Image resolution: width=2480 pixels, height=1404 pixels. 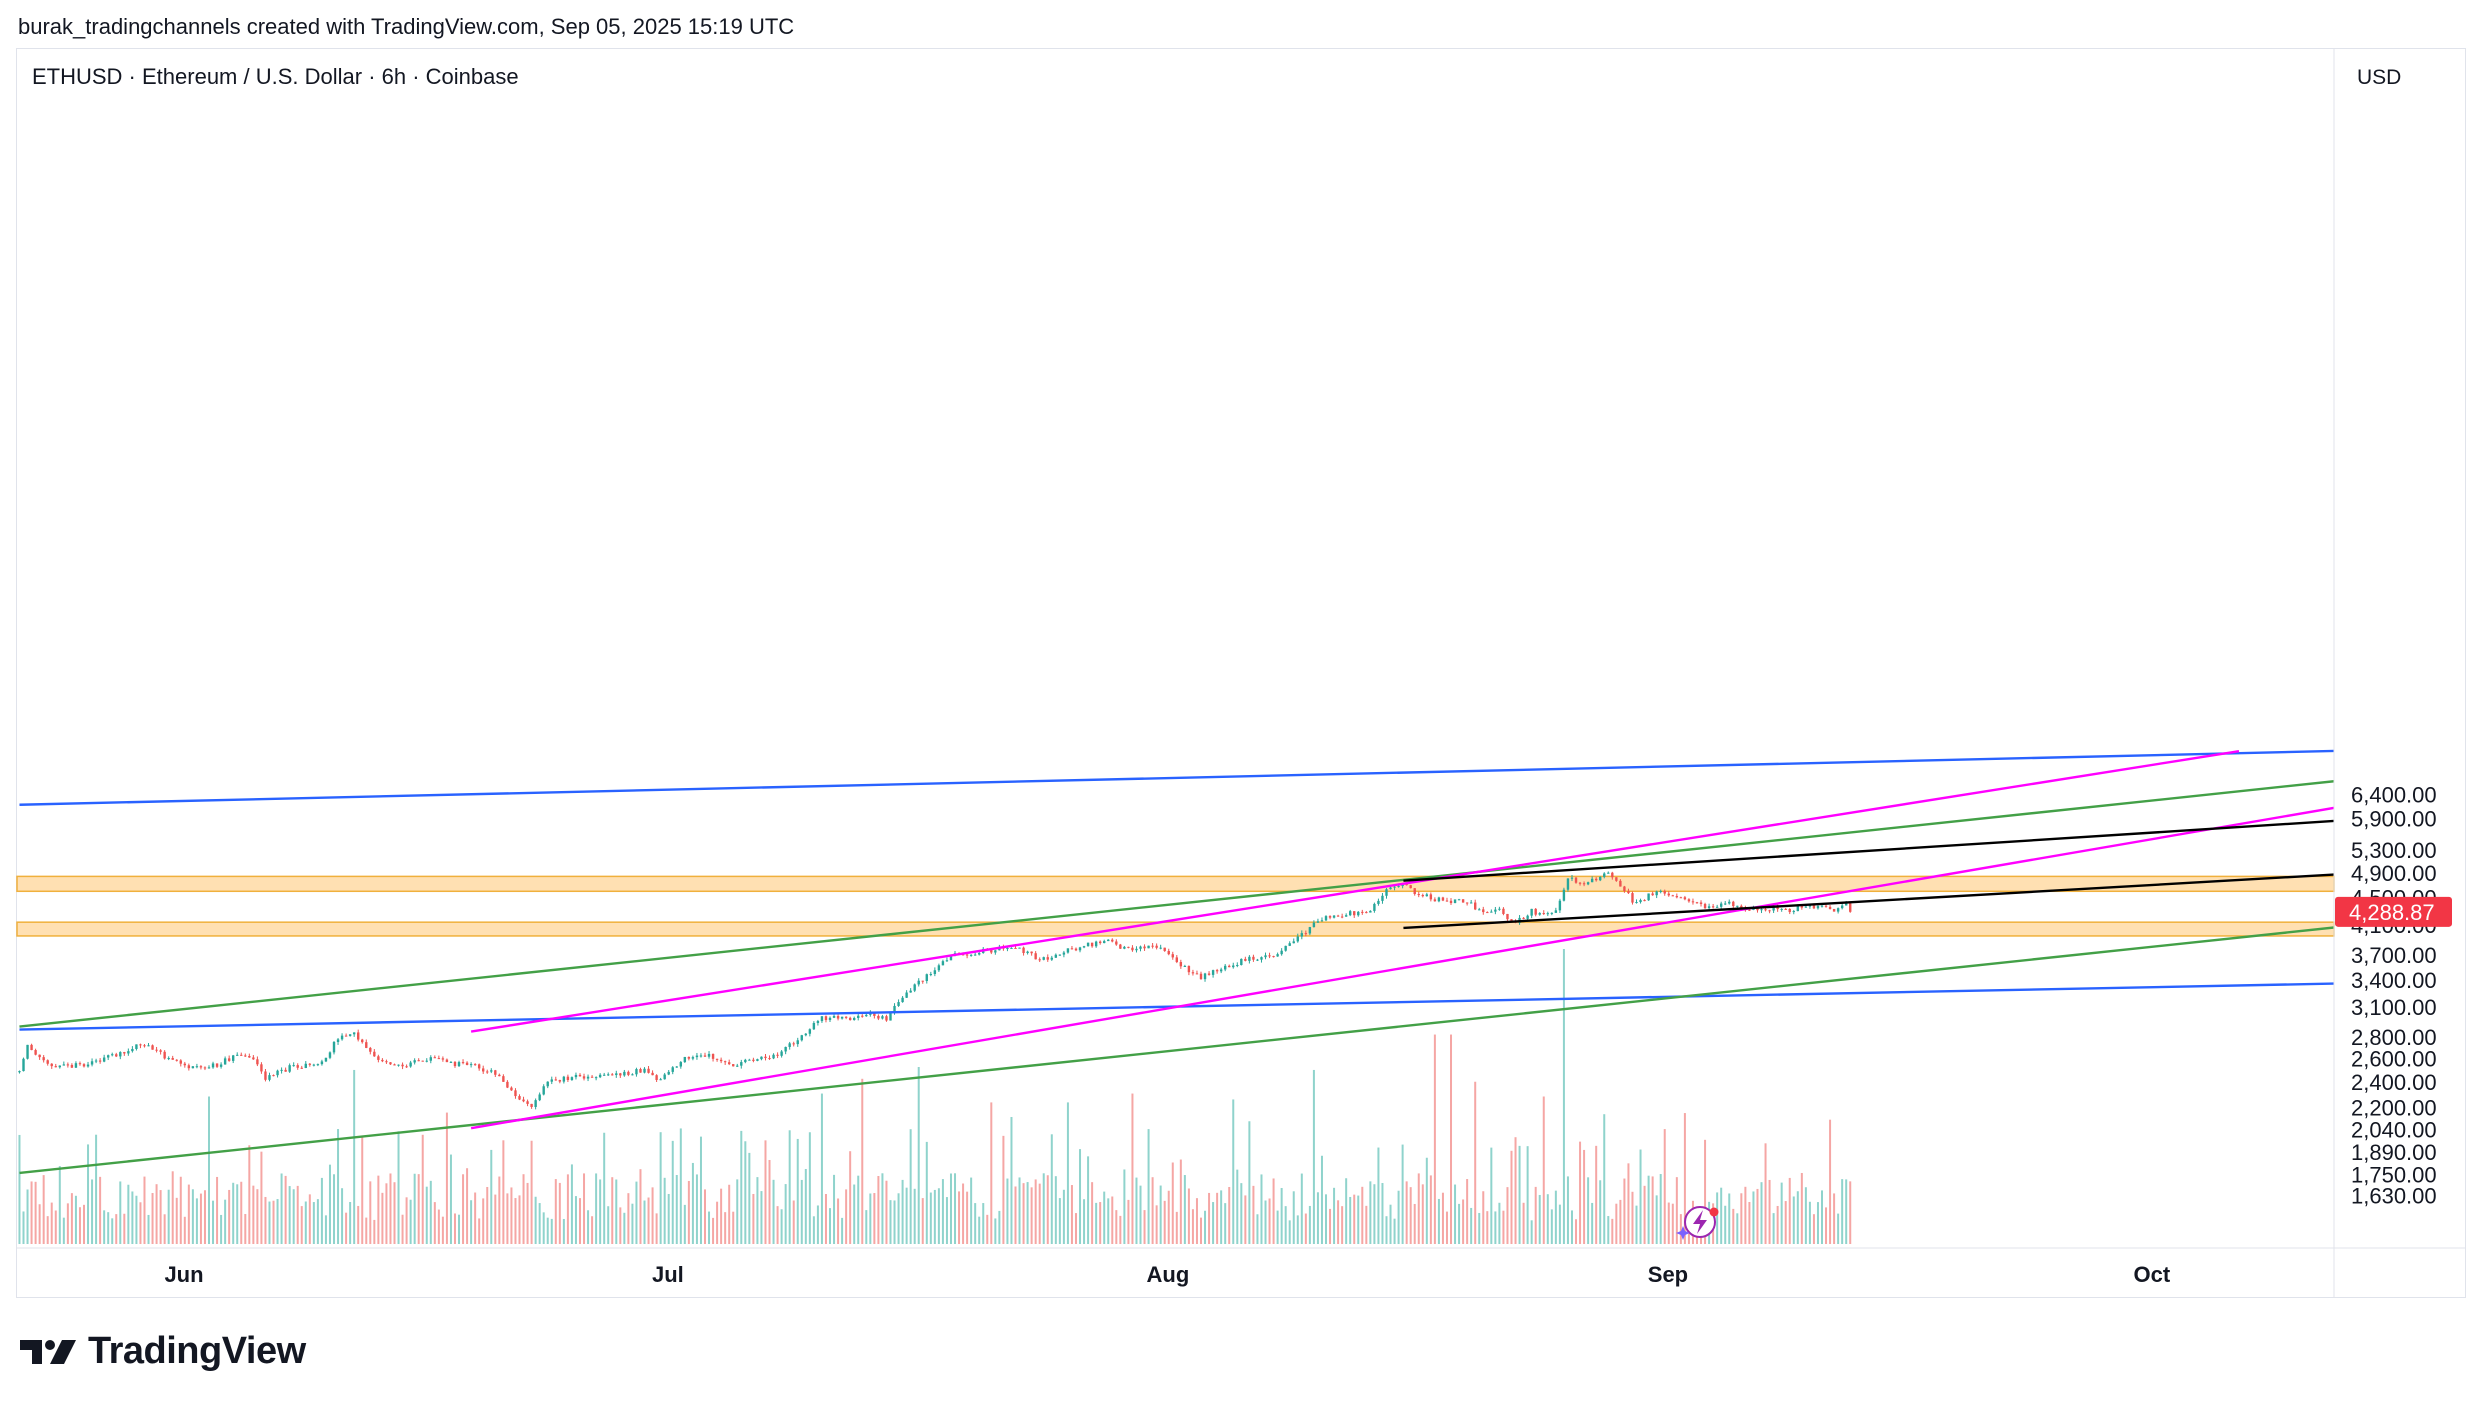 What do you see at coordinates (1873, 901) in the screenshot?
I see `trendline-black-lower` at bounding box center [1873, 901].